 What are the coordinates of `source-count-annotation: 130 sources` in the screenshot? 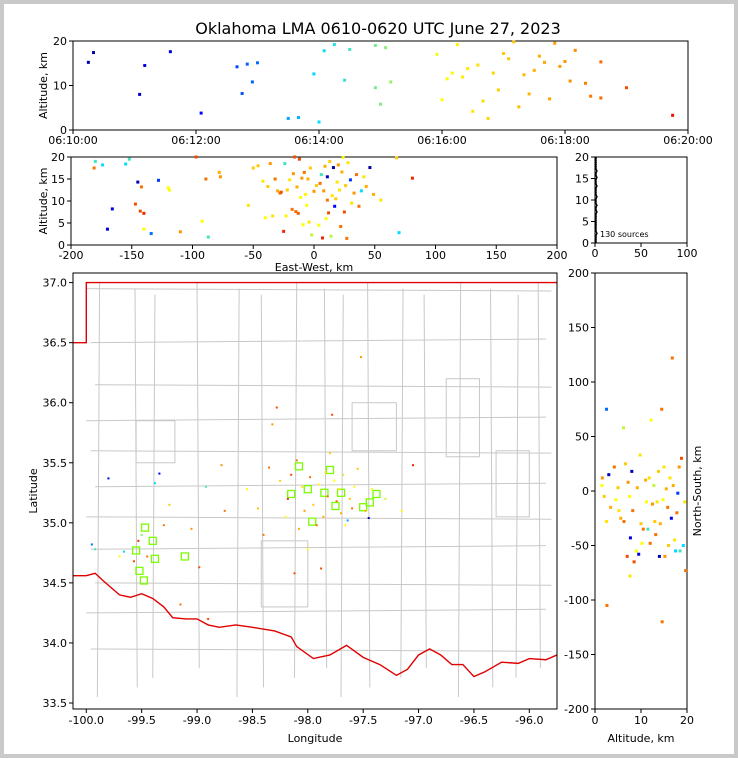 It's located at (624, 234).